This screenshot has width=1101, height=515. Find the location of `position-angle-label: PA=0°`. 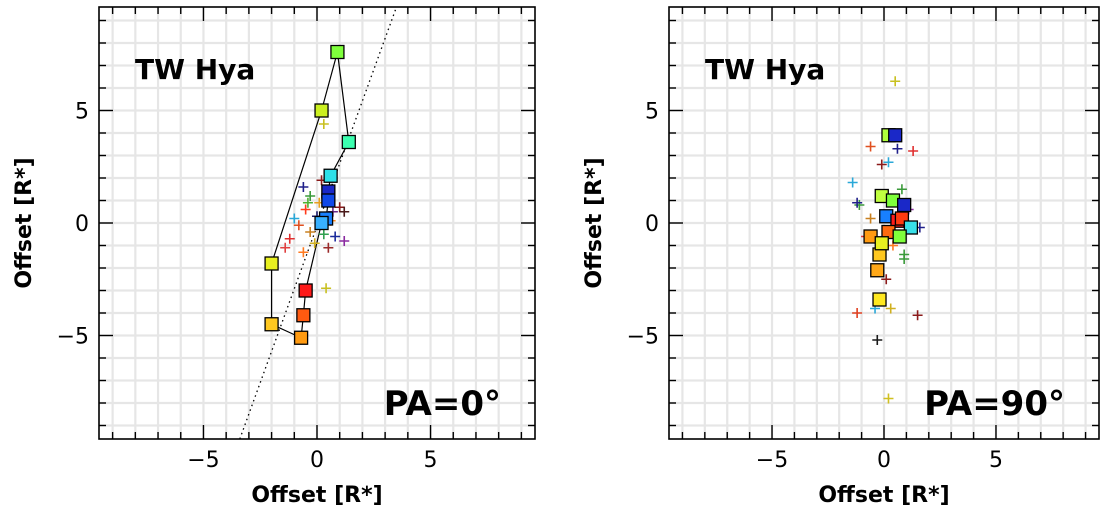

position-angle-label: PA=0° is located at coordinates (442, 404).